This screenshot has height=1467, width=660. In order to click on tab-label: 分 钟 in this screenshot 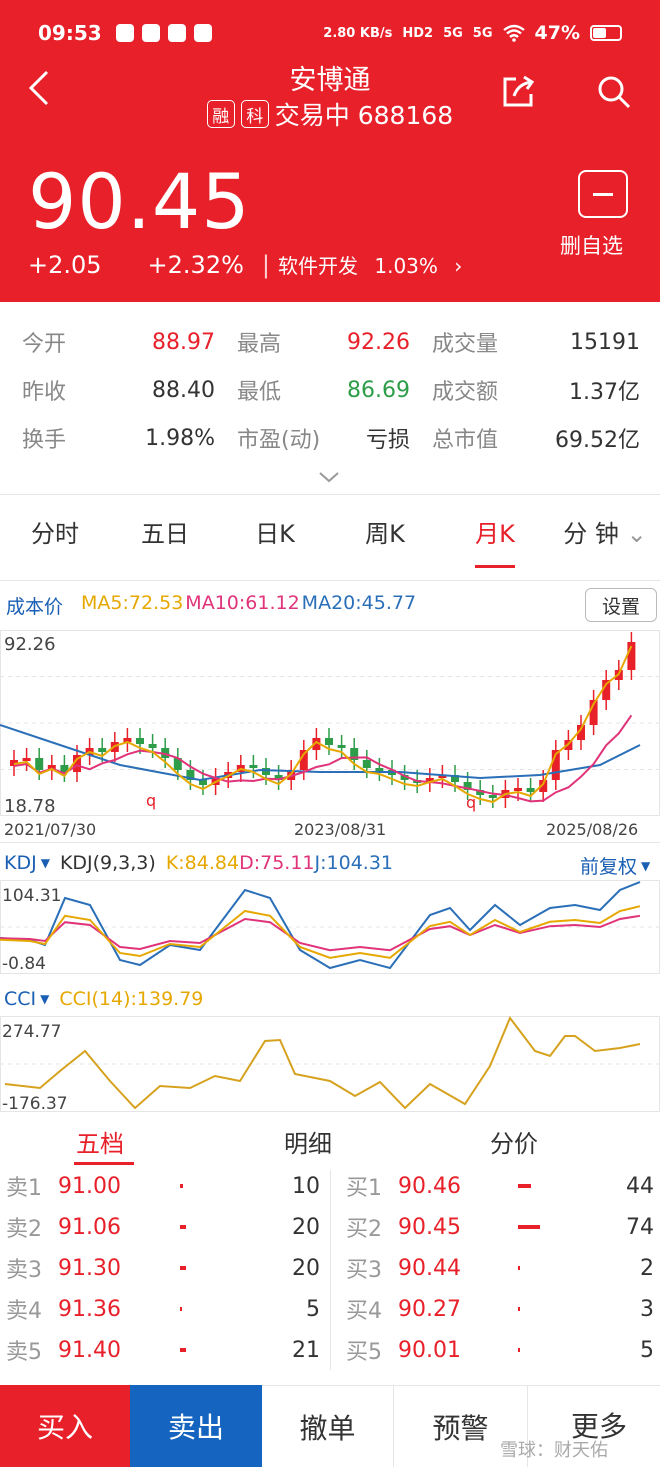, I will do `click(591, 534)`.